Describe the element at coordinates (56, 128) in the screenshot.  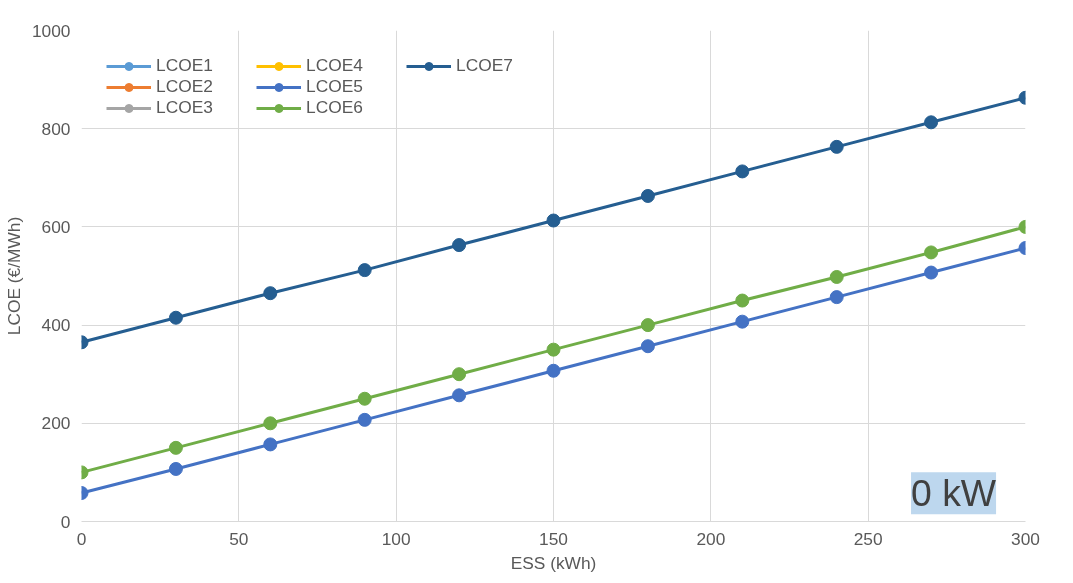
I see `y-tick-label: 800` at that location.